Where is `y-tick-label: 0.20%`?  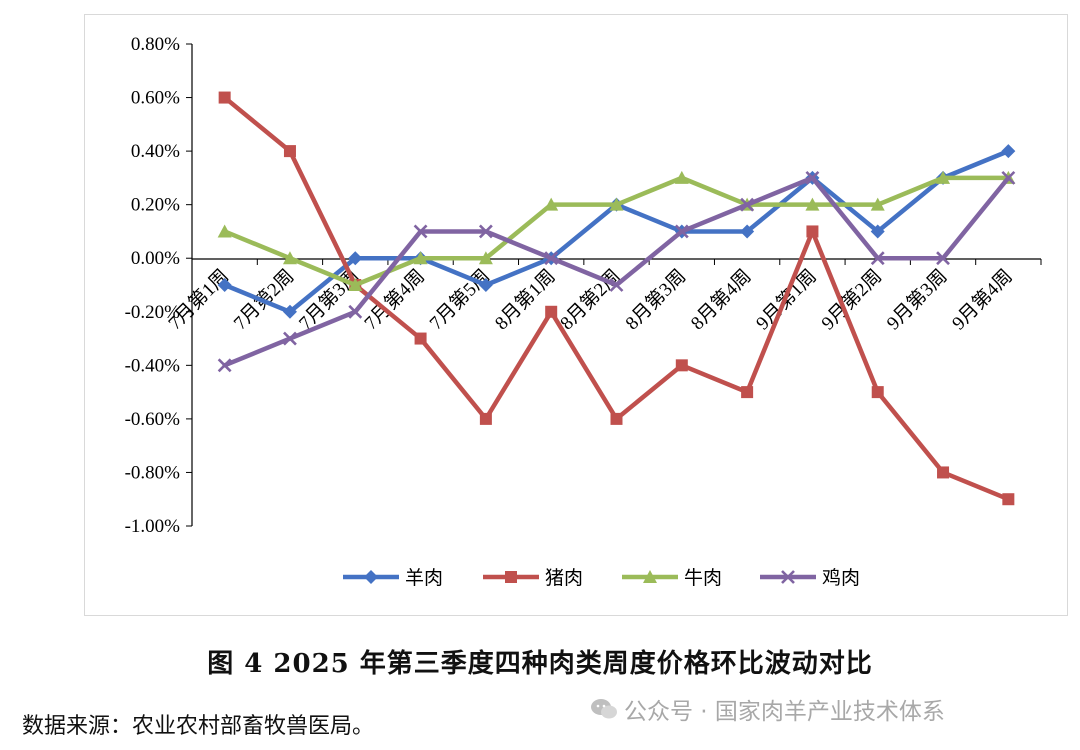
y-tick-label: 0.20% is located at coordinates (155, 205).